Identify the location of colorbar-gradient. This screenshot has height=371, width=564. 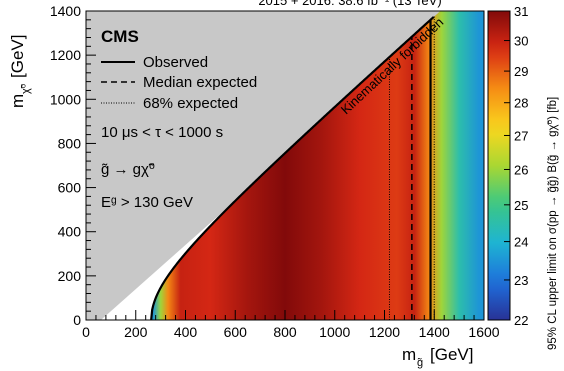
(499, 165).